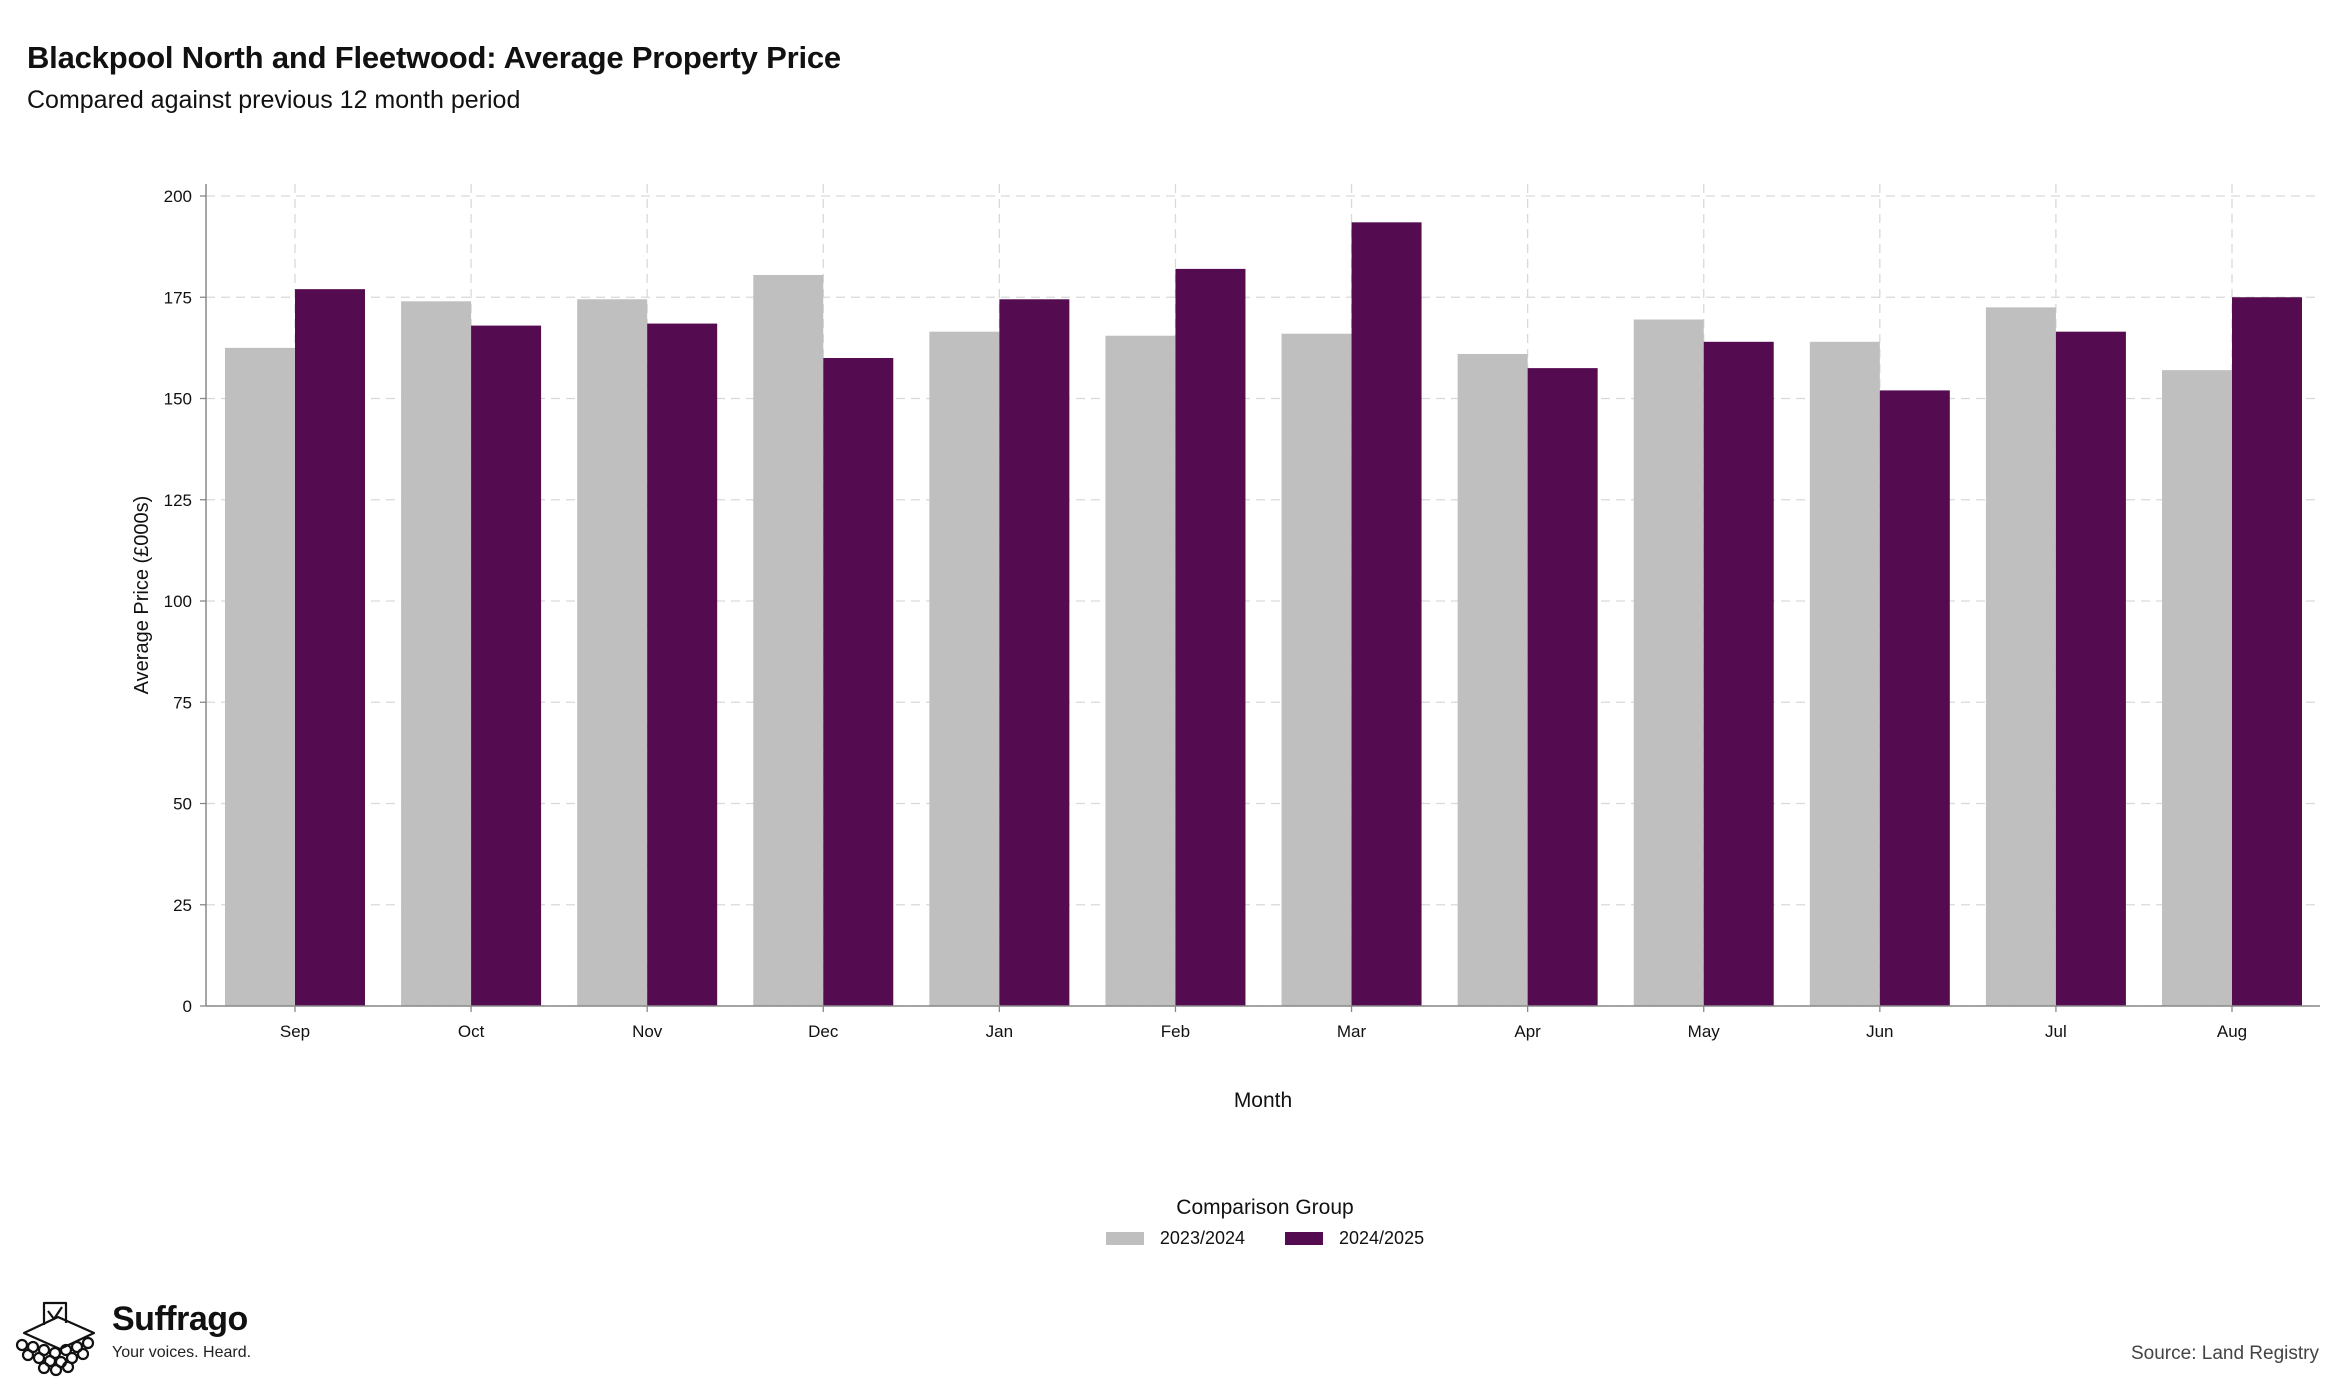 The image size is (2334, 1388). I want to click on x-tick-label: Oct, so click(471, 1031).